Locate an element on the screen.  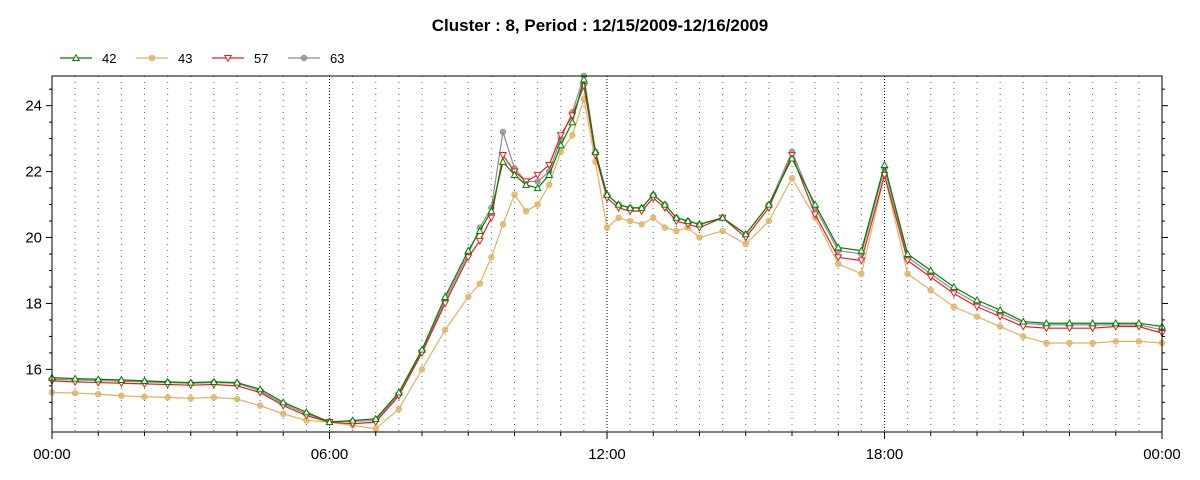
x-axis: 00:00 06:00 12:00 18:00 00:00 is located at coordinates (607, 447).